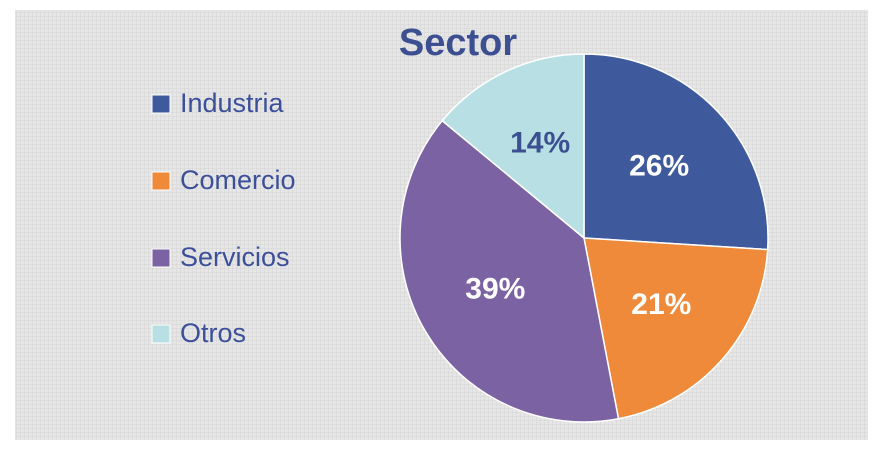 The height and width of the screenshot is (449, 878). Describe the element at coordinates (232, 103) in the screenshot. I see `legend-label: Industria` at that location.